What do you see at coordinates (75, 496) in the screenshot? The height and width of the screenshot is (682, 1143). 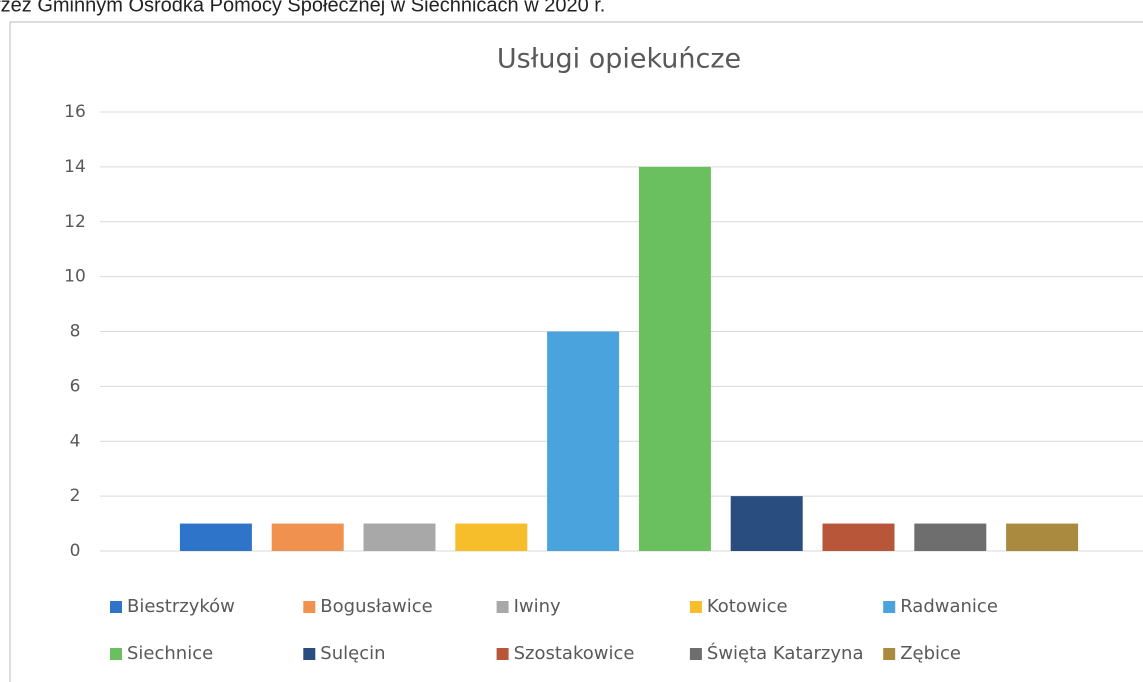 I see `y-tick-label: 2` at bounding box center [75, 496].